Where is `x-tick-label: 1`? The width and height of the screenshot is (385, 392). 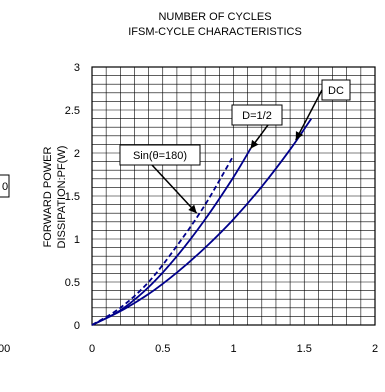 x-tick-label: 1 is located at coordinates (233, 349).